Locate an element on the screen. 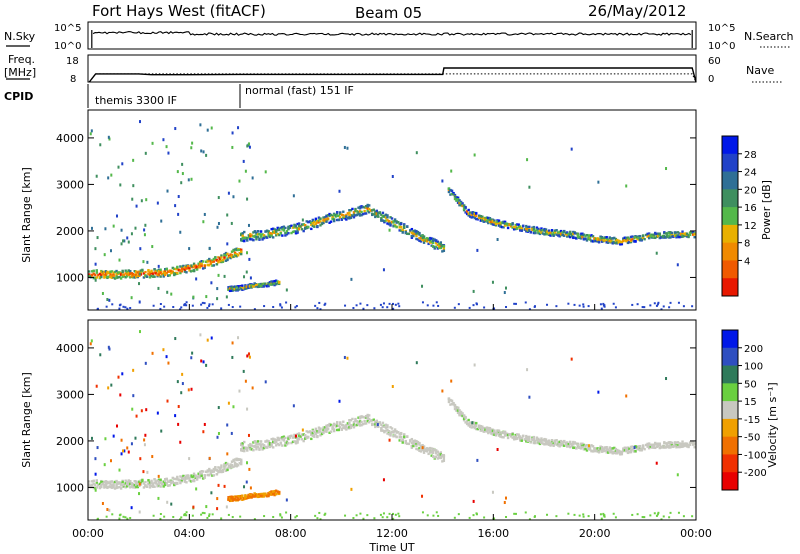 The height and width of the screenshot is (554, 800). nsearch-tick-bottom: 10^0 is located at coordinates (721, 46).